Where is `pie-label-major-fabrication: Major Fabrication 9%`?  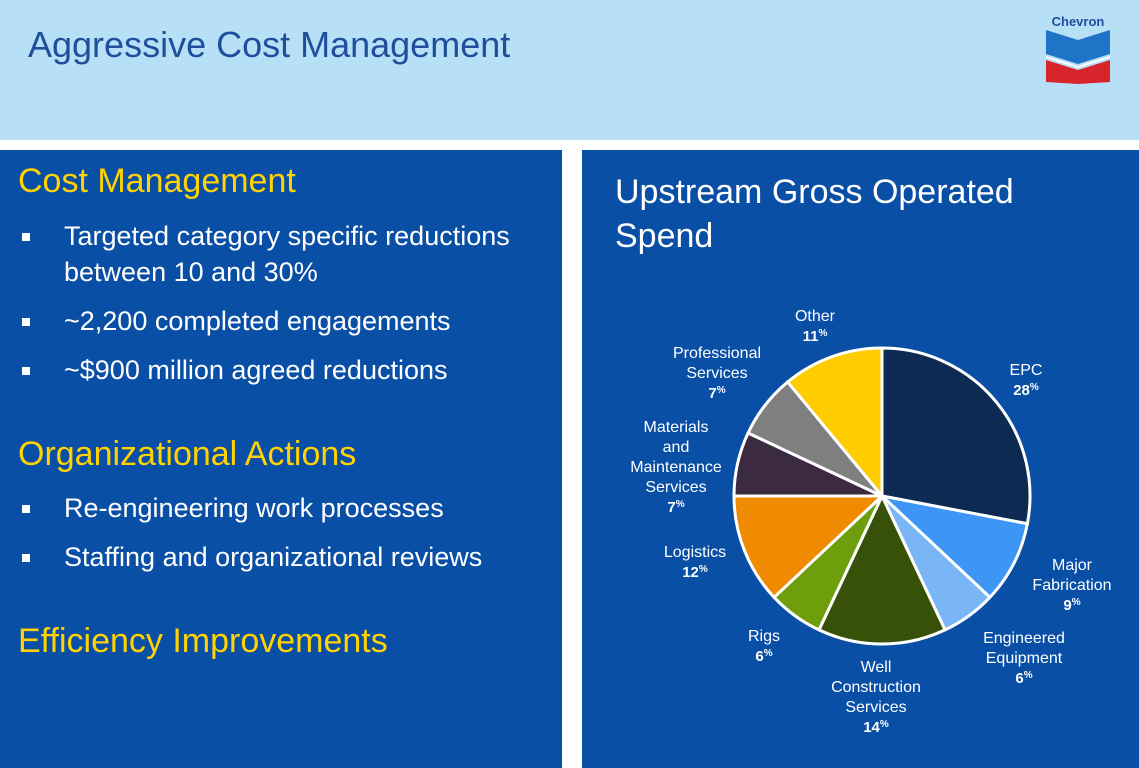
pie-label-major-fabrication: Major Fabrication 9% is located at coordinates (1071, 585).